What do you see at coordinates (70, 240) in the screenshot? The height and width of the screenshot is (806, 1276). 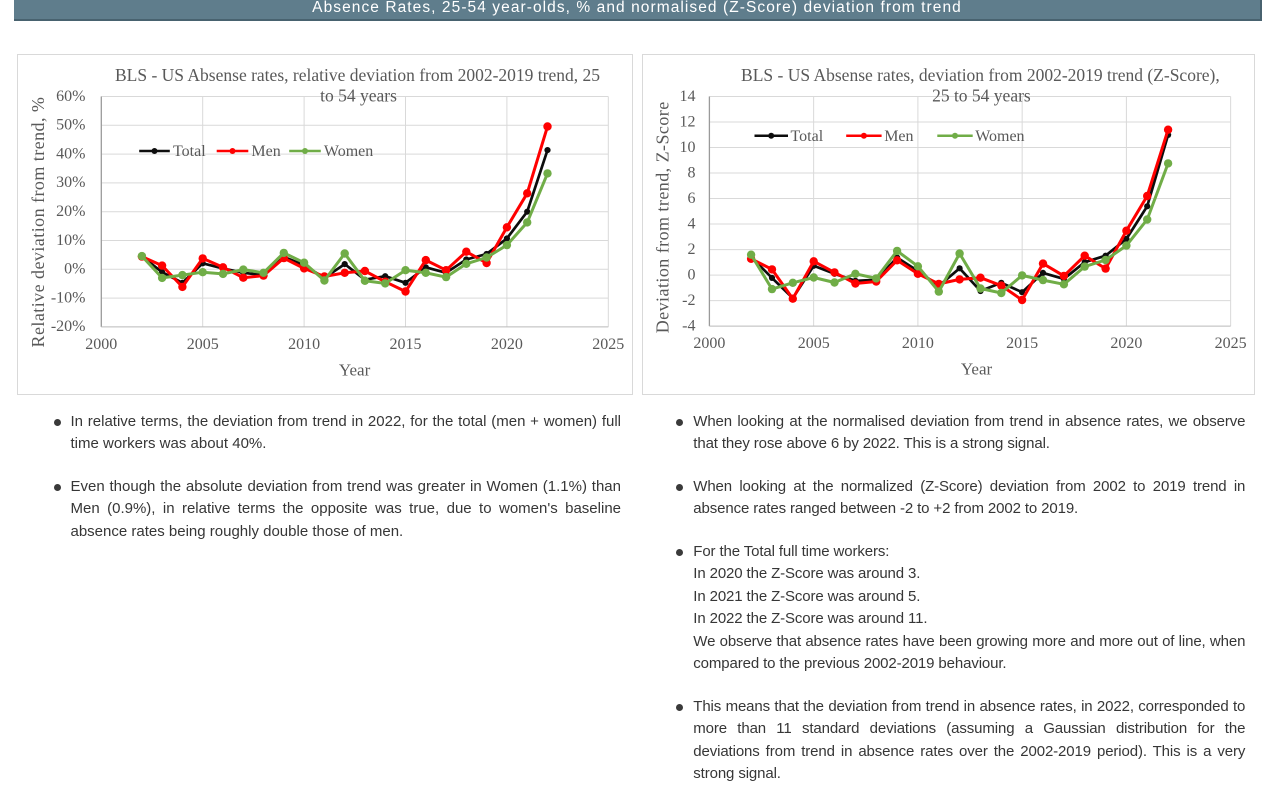 I see `svg-text: 10%` at bounding box center [70, 240].